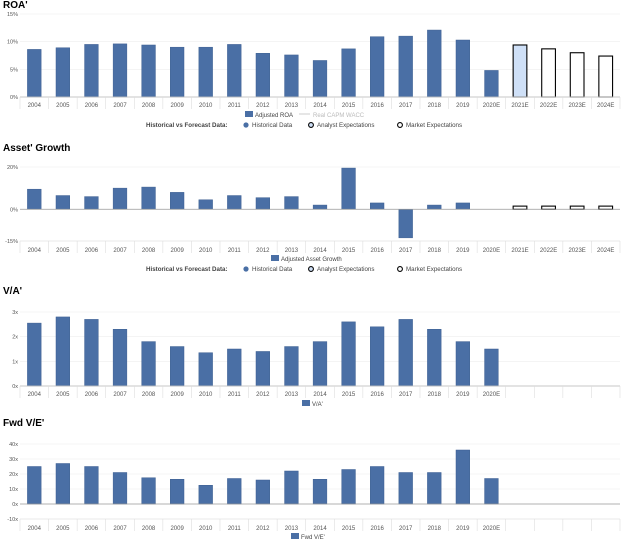 This screenshot has height=543, width=624. Describe the element at coordinates (12, 43) in the screenshot. I see `roa-ytick: 10%` at that location.